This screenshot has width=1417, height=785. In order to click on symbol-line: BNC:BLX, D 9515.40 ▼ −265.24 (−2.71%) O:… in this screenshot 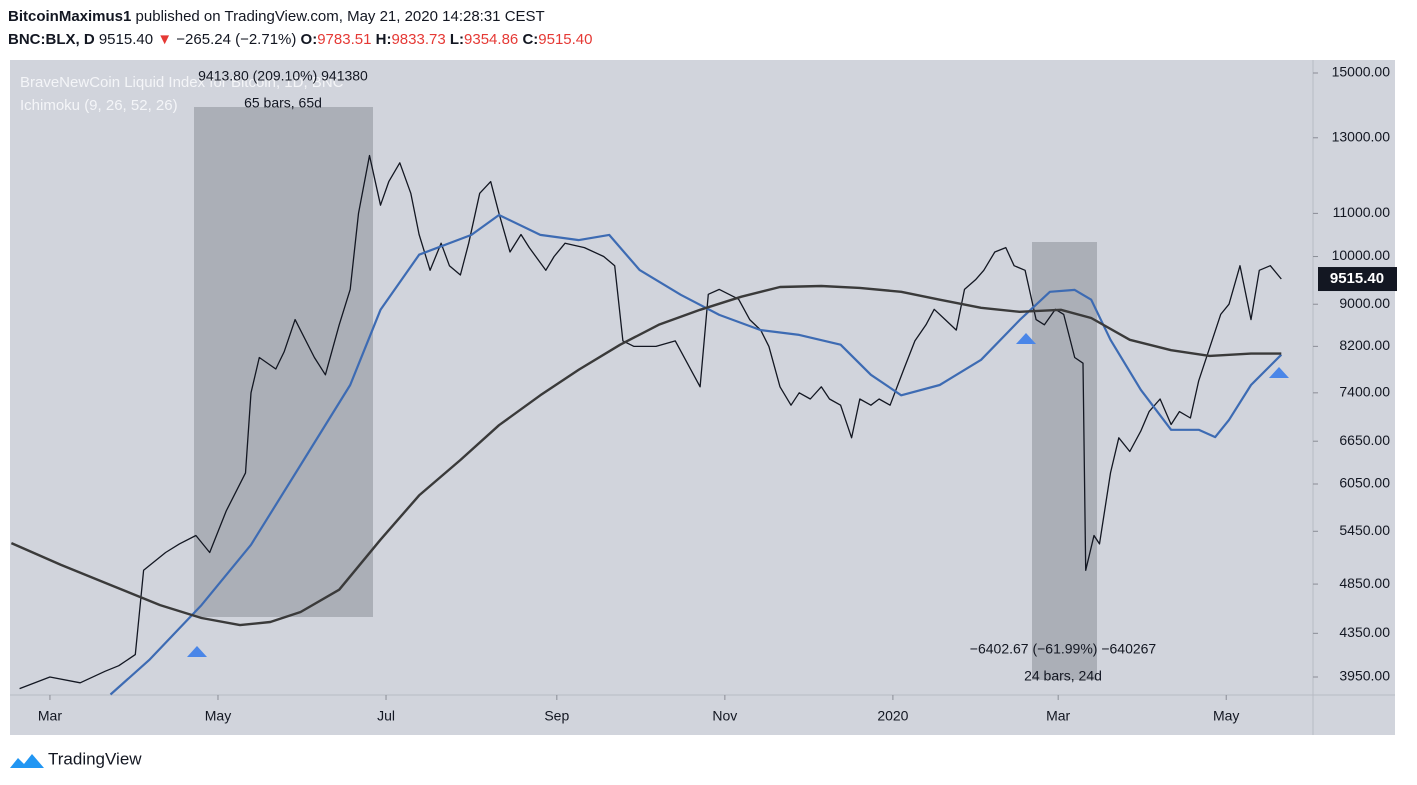, I will do `click(300, 39)`.